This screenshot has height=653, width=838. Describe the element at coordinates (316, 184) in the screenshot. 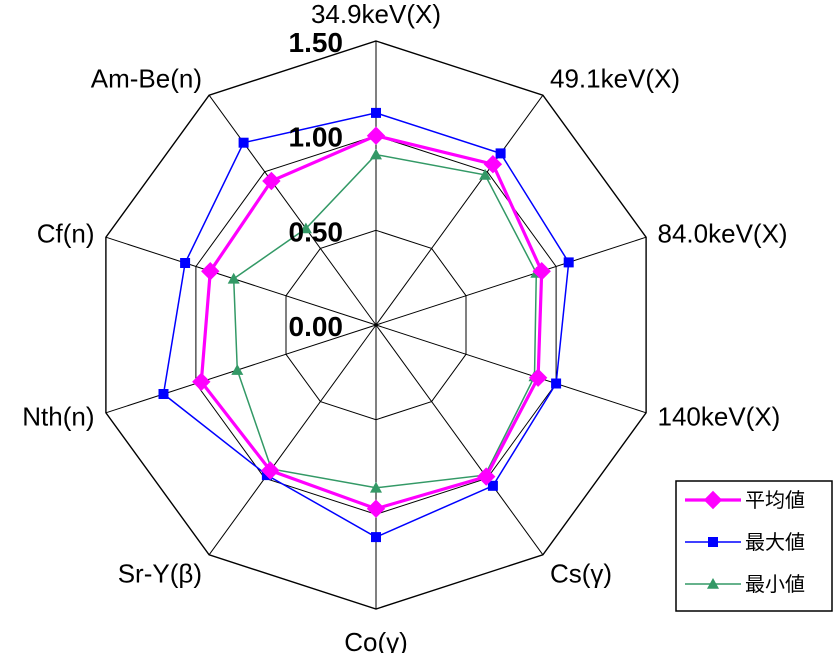

I see `radial-tick-labels: 0.00 0.50 1.00 1.50` at that location.